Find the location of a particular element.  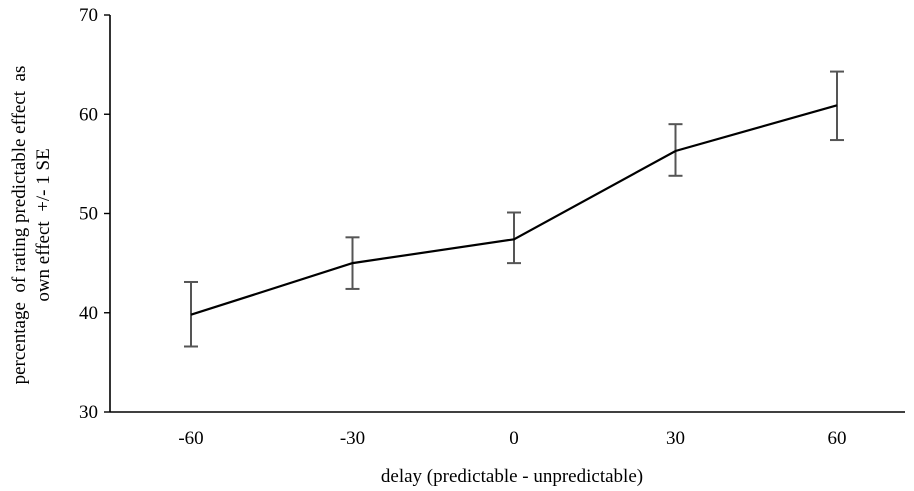

x-axis-ticks: -60 -30 0 30 60 is located at coordinates (512, 438).